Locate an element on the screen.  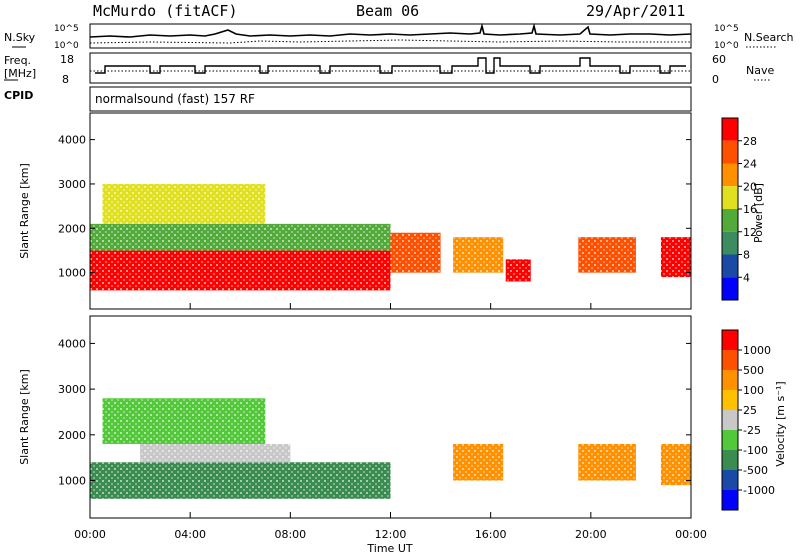
nsearch-trace is located at coordinates (390, 41).